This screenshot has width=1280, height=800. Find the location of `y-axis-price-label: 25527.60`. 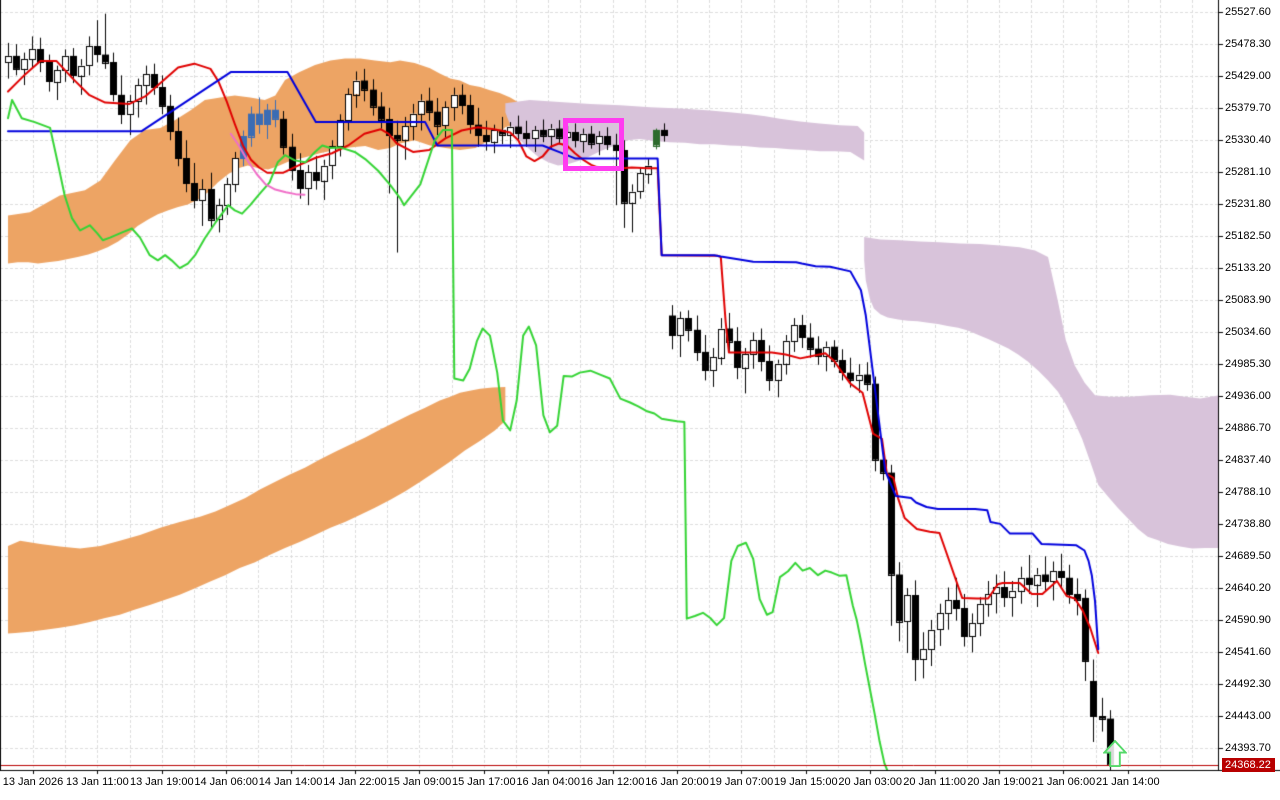

y-axis-price-label: 25527.60 is located at coordinates (1248, 12).